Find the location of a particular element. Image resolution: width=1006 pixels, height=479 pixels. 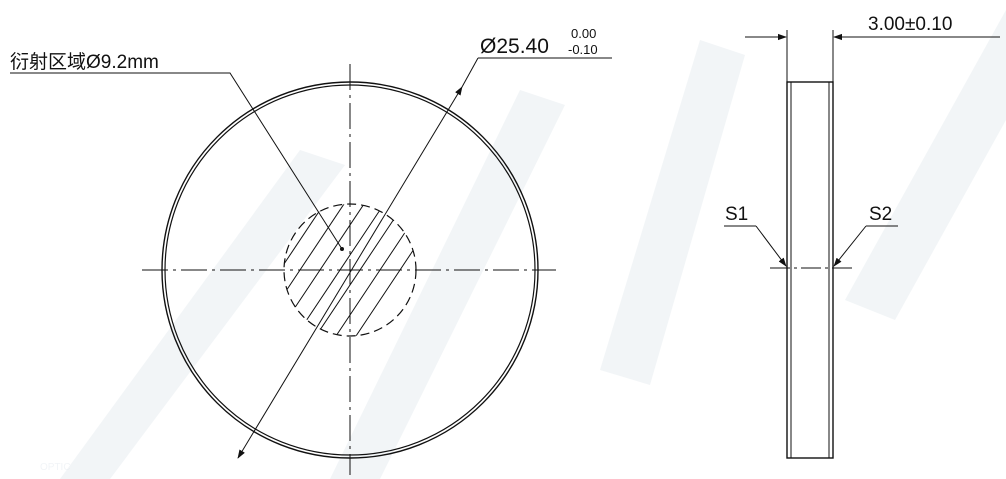

s1-leader is located at coordinates (771, 246).